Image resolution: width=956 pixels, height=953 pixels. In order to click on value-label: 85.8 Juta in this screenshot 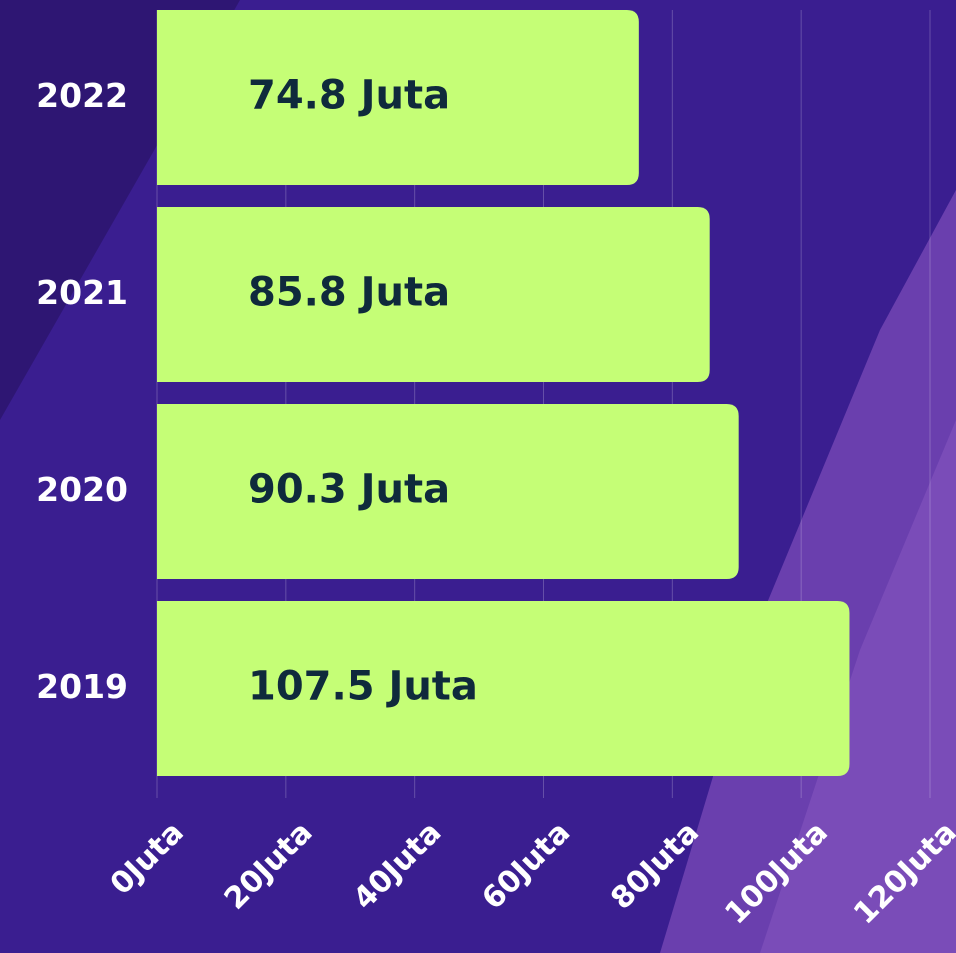, I will do `click(349, 293)`.